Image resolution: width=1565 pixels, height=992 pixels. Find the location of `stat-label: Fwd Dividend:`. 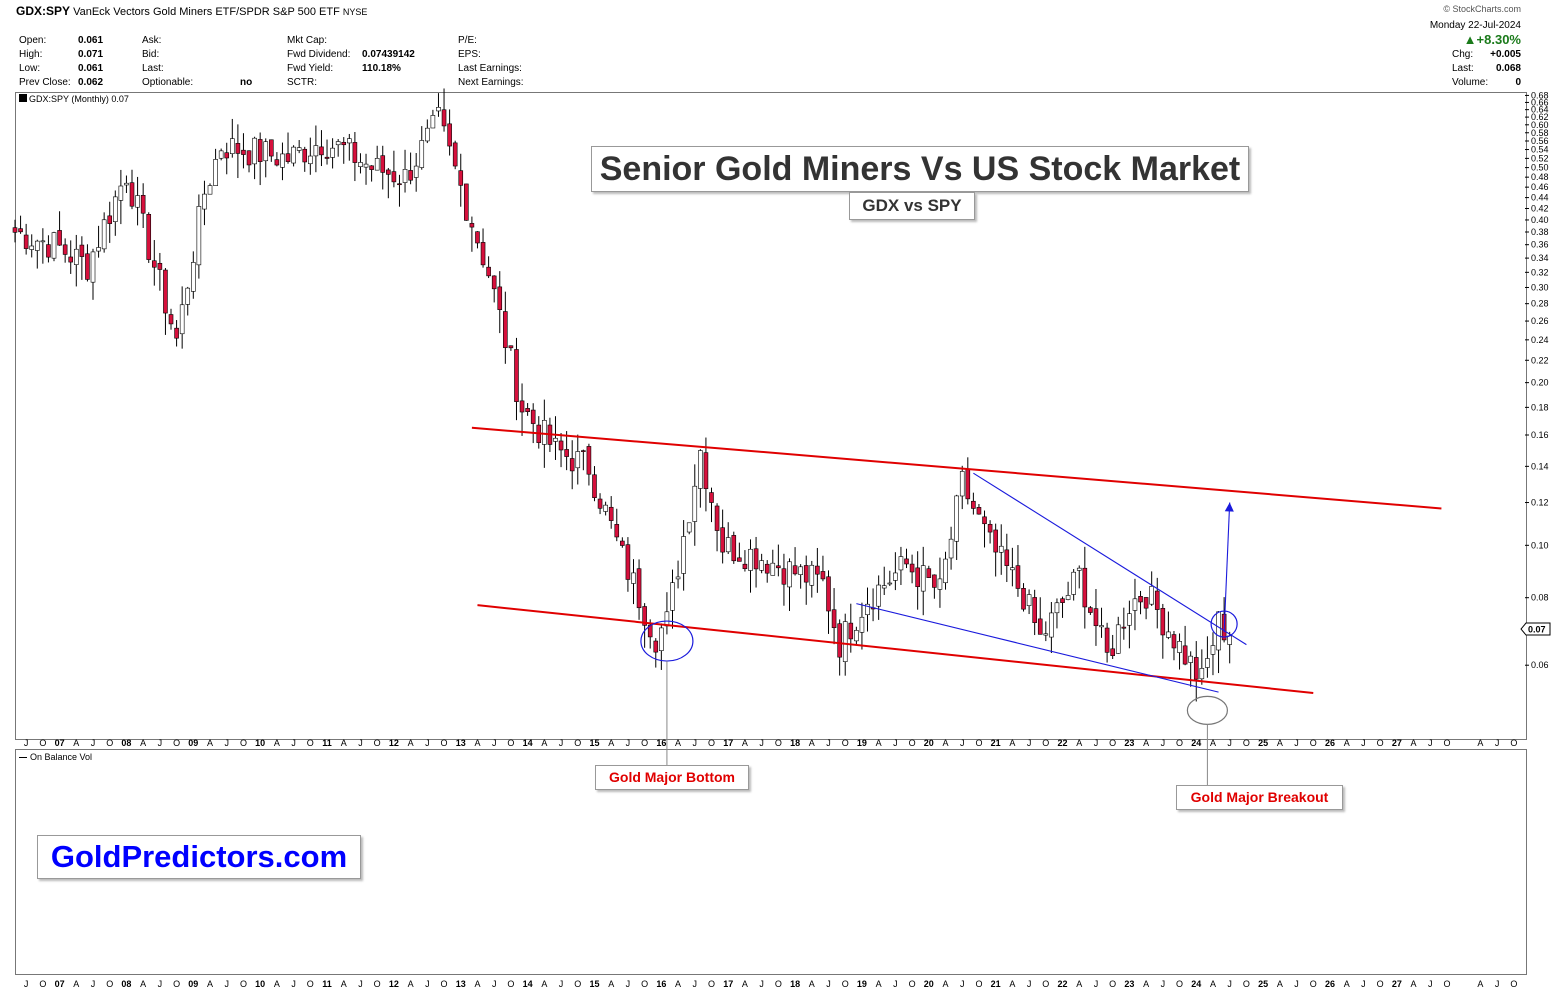

stat-label: Fwd Dividend: is located at coordinates (319, 54).